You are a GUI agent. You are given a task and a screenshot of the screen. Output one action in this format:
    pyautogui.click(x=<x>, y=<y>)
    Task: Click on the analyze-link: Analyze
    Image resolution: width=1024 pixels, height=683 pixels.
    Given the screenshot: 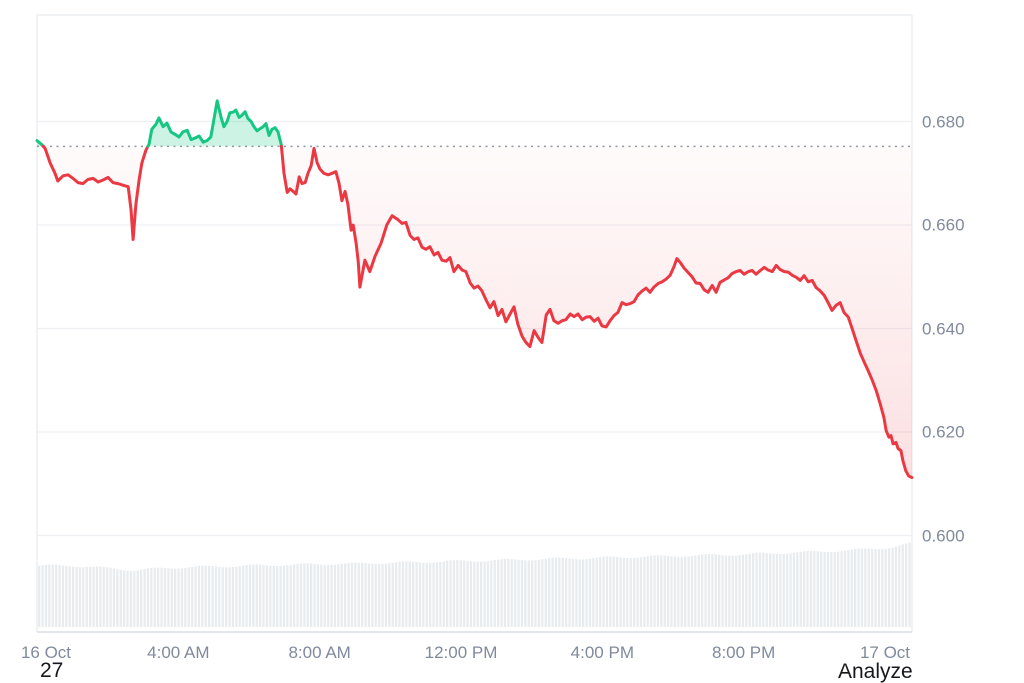 What is the action you would take?
    pyautogui.click(x=875, y=671)
    